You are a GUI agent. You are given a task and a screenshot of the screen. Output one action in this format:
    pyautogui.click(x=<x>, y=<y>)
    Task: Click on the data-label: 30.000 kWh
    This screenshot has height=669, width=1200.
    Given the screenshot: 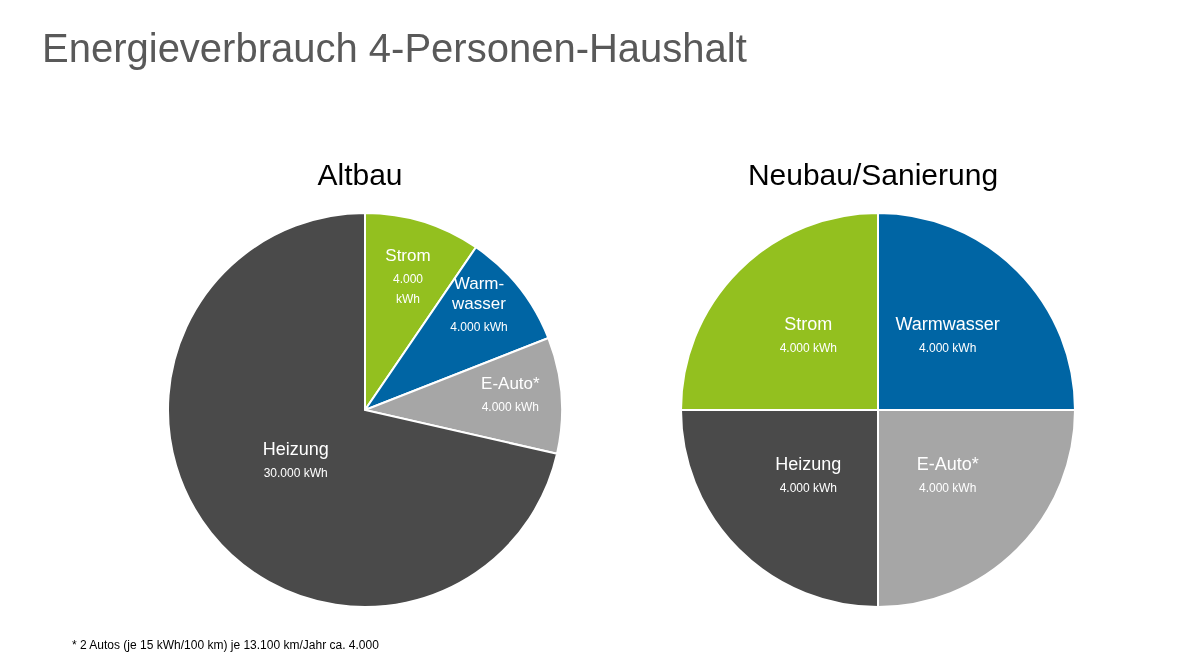 What is the action you would take?
    pyautogui.click(x=295, y=473)
    